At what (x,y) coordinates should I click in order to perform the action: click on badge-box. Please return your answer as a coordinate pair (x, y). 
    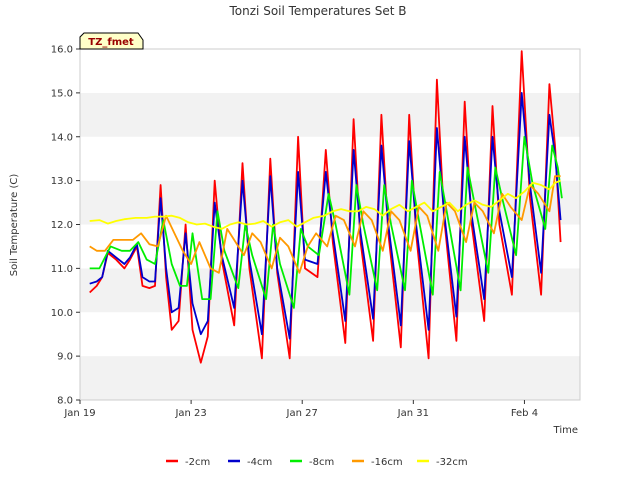
    Looking at the image, I should click on (111, 41).